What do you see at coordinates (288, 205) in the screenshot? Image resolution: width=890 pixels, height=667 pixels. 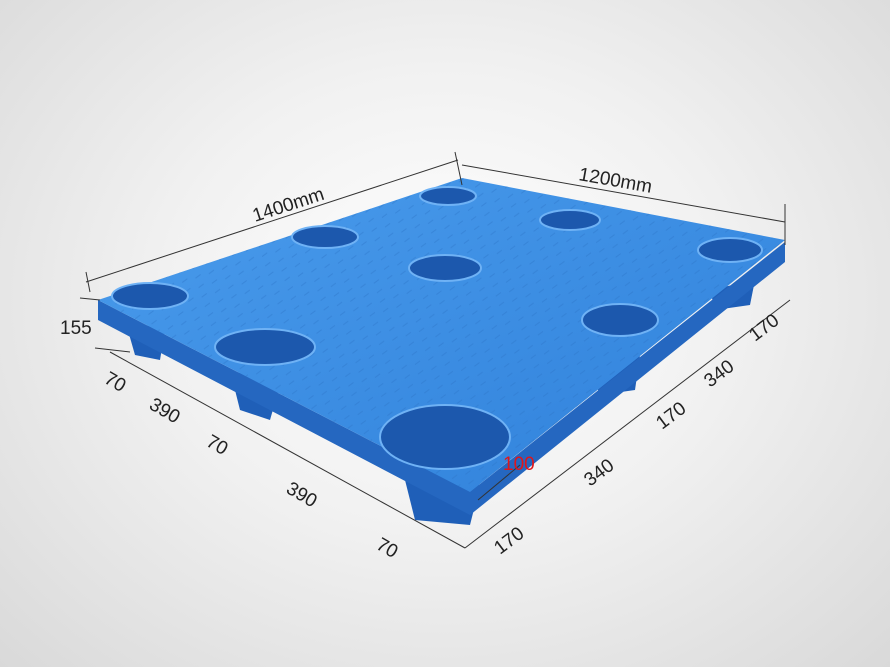 I see `dimension-length: 1400mm` at bounding box center [288, 205].